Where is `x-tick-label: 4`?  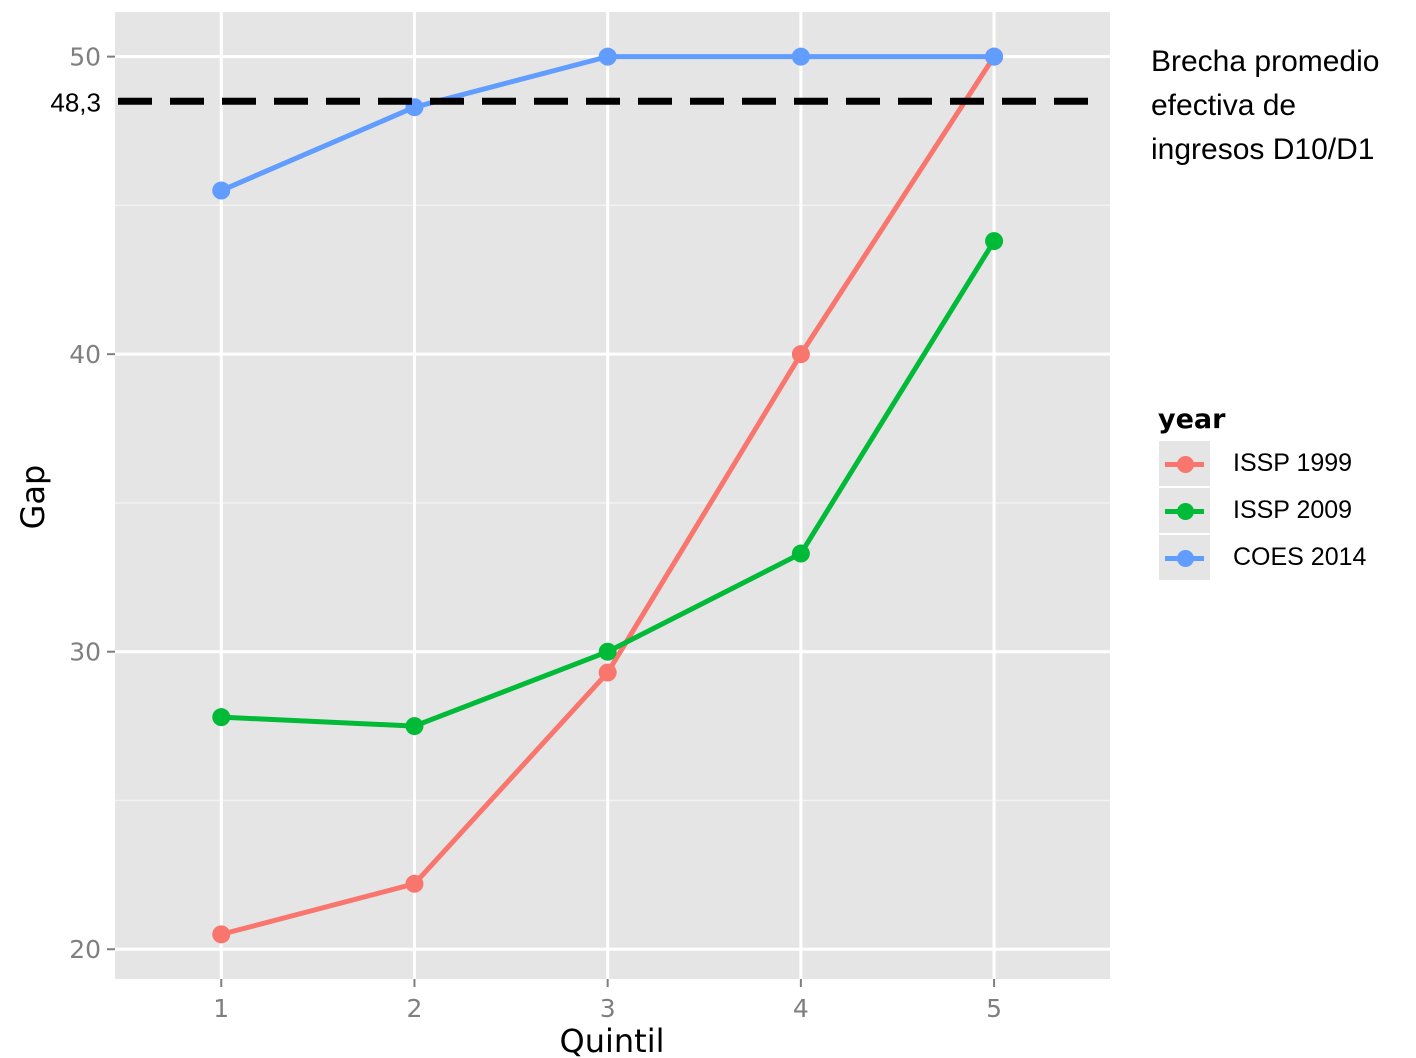 x-tick-label: 4 is located at coordinates (801, 1008).